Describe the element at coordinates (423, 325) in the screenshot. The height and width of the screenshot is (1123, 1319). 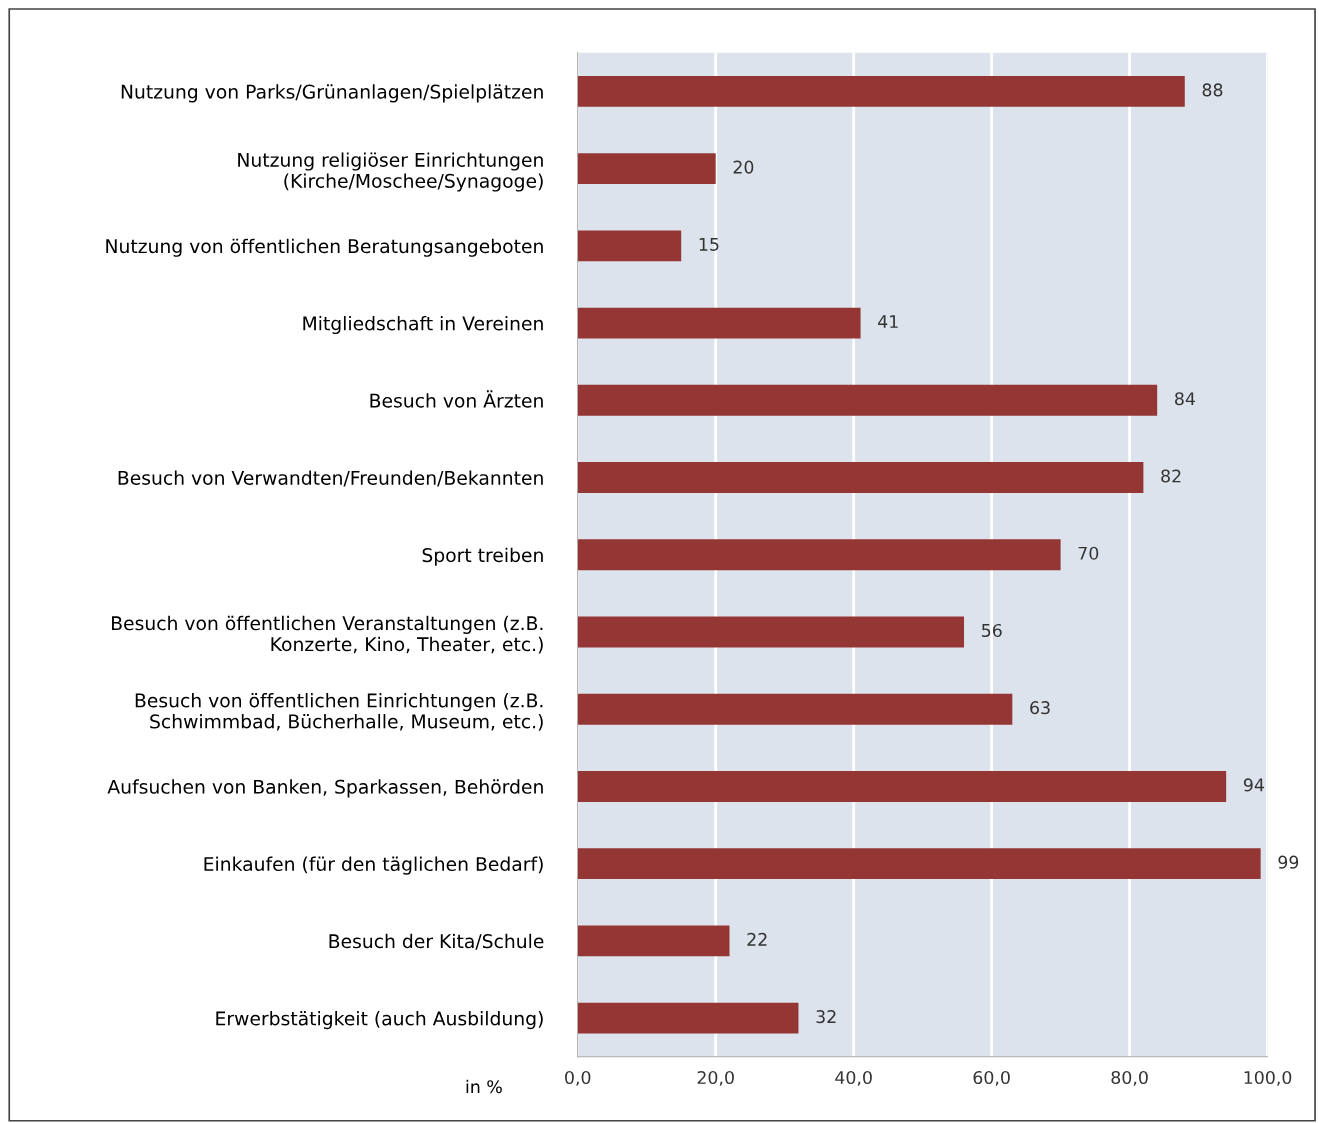
I see `y-tick-label: Mitgliedschaft in Vereinen` at that location.